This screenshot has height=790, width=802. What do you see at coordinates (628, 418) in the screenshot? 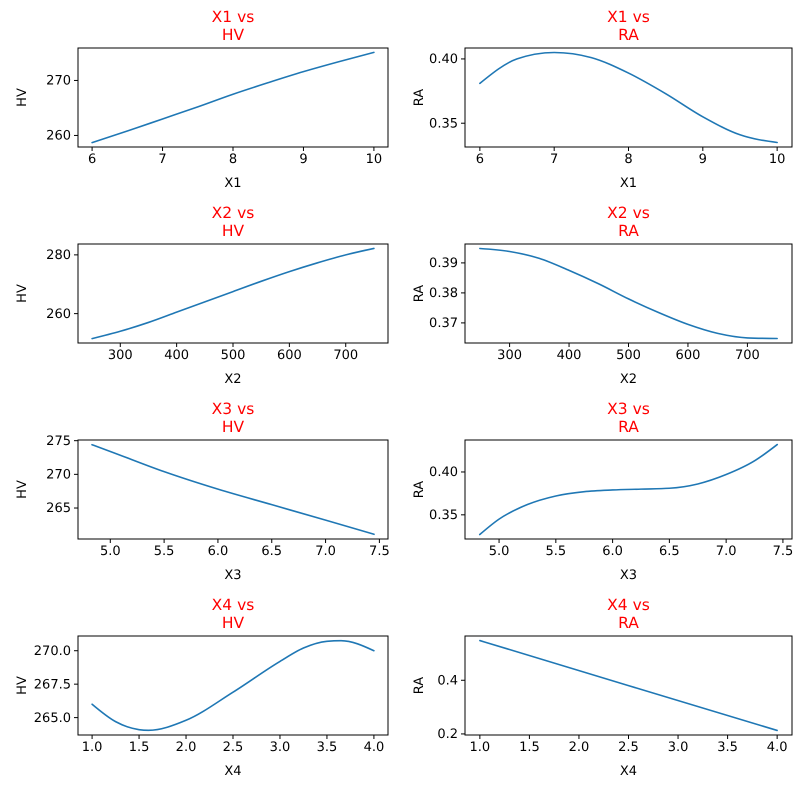
I see `chart-title: X3 vs RA` at bounding box center [628, 418].